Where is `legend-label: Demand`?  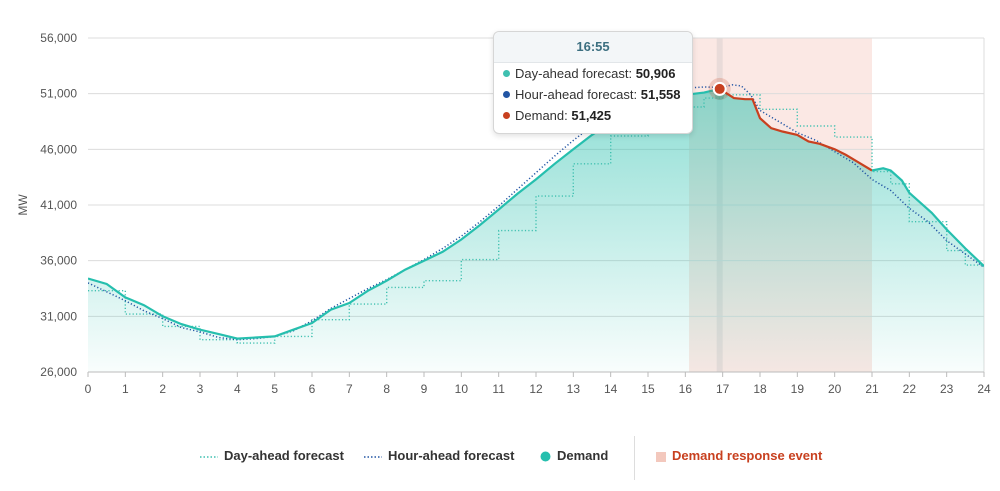 legend-label: Demand is located at coordinates (583, 455).